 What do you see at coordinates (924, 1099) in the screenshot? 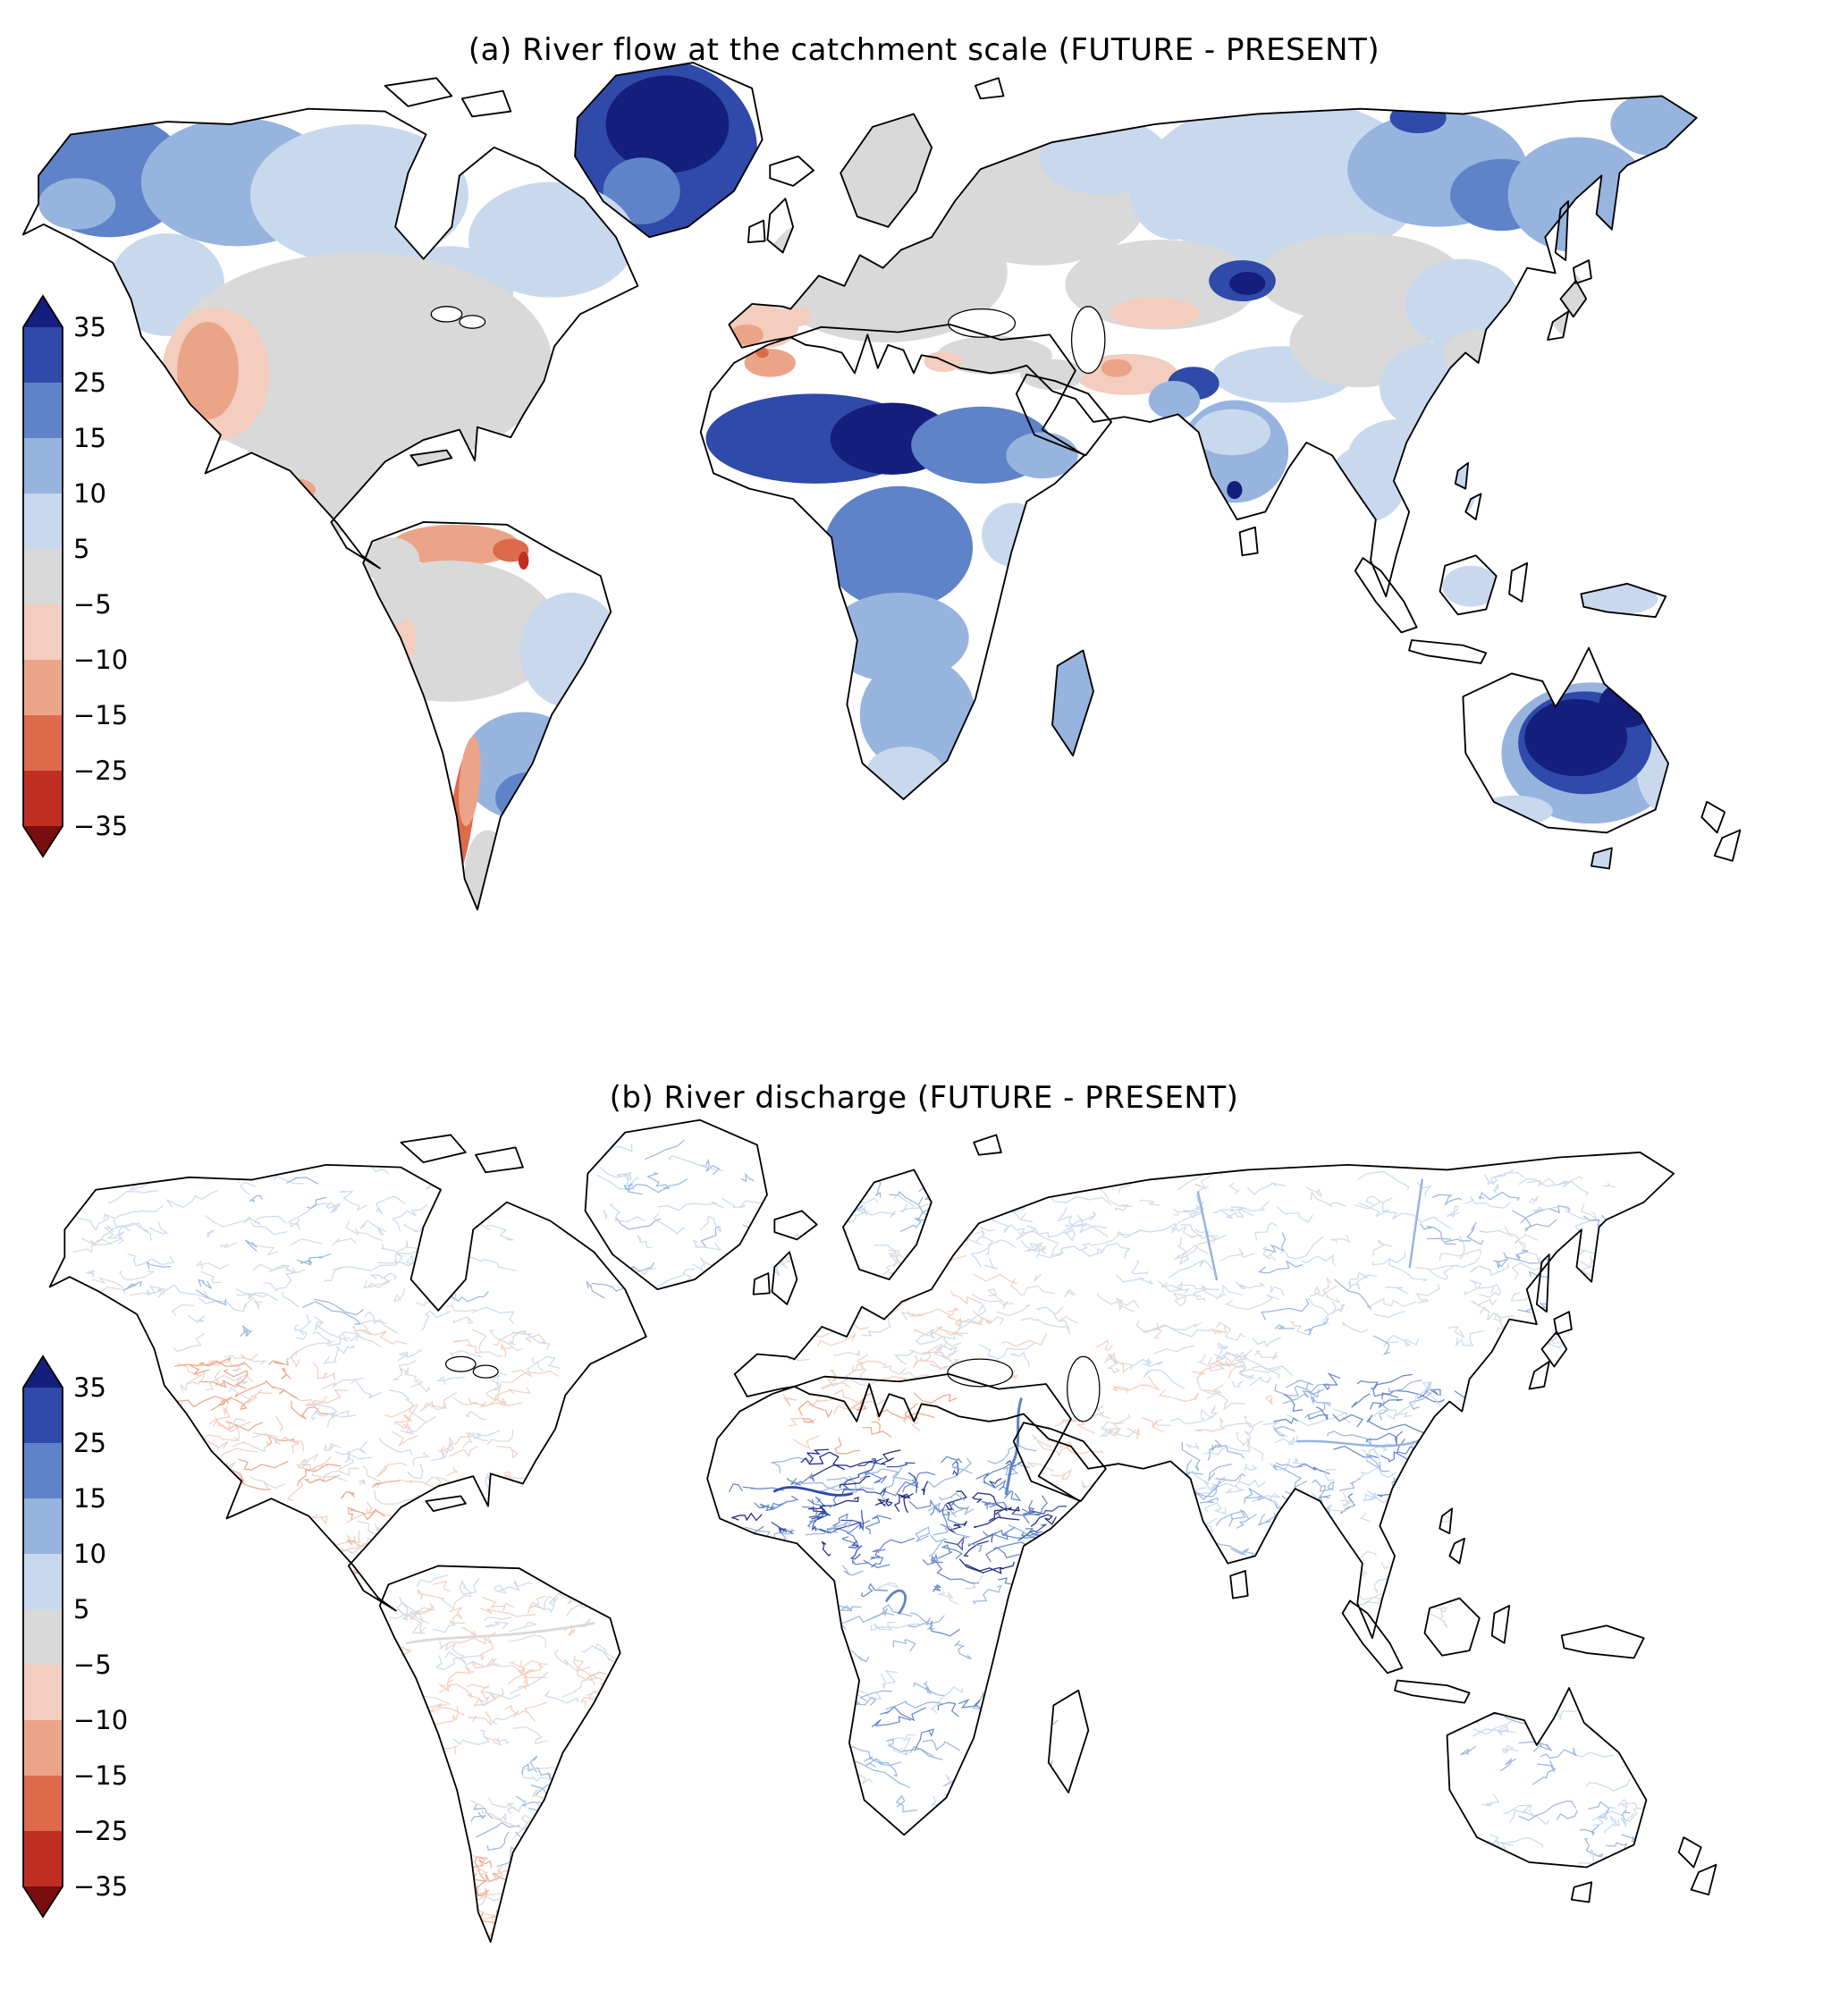
I see `panel-b-title: (b) River discharge (FUTURE - PRESENT)` at bounding box center [924, 1099].